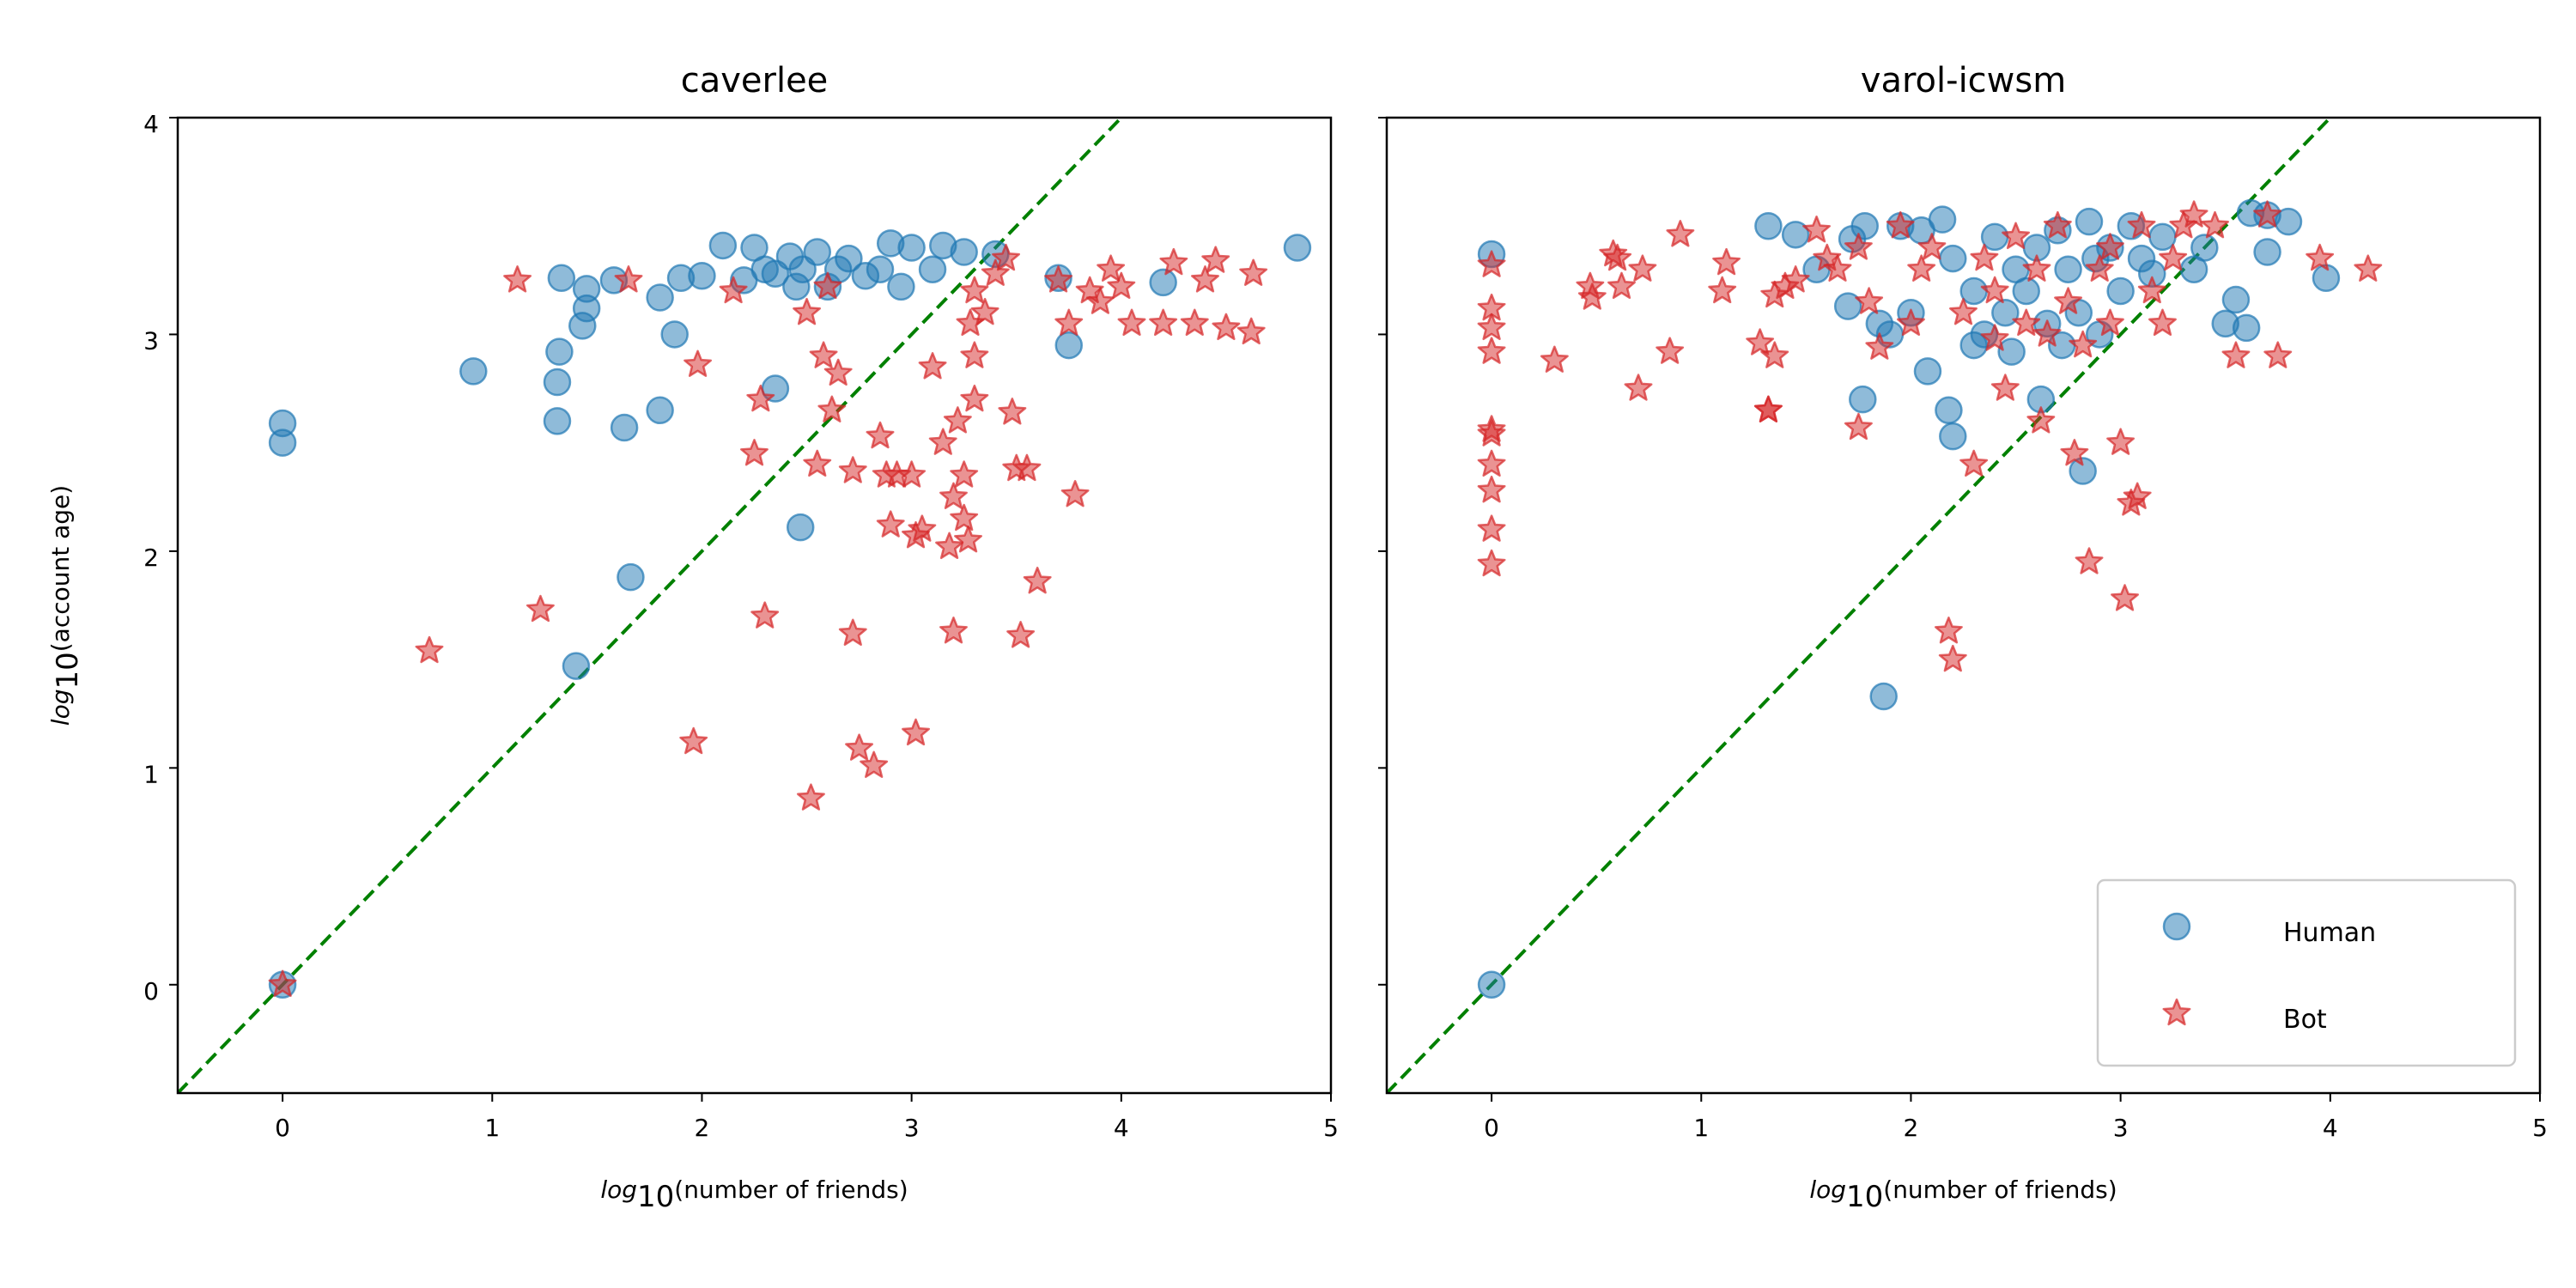  I want to click on x-tick-label: 2, so click(702, 1128).